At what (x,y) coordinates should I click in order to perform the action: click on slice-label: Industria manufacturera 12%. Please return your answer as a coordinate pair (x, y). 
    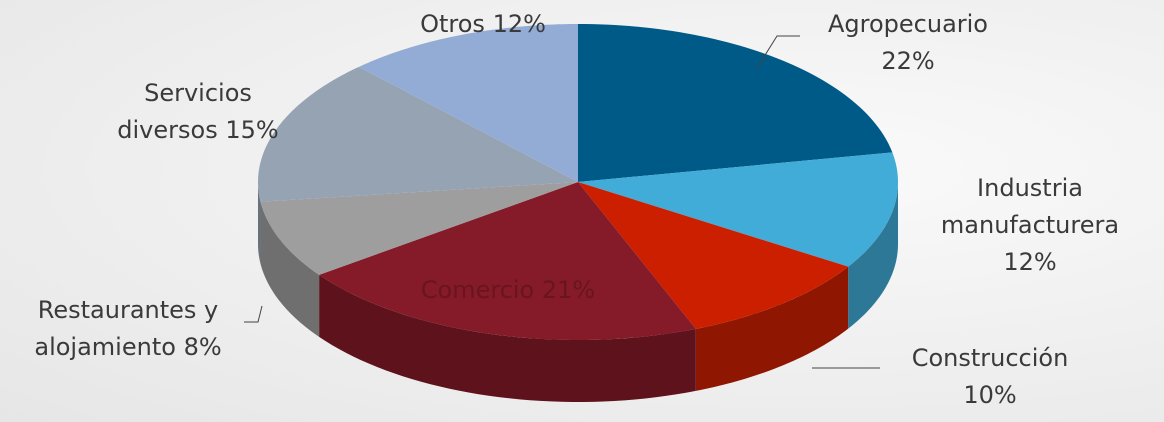
    Looking at the image, I should click on (1030, 225).